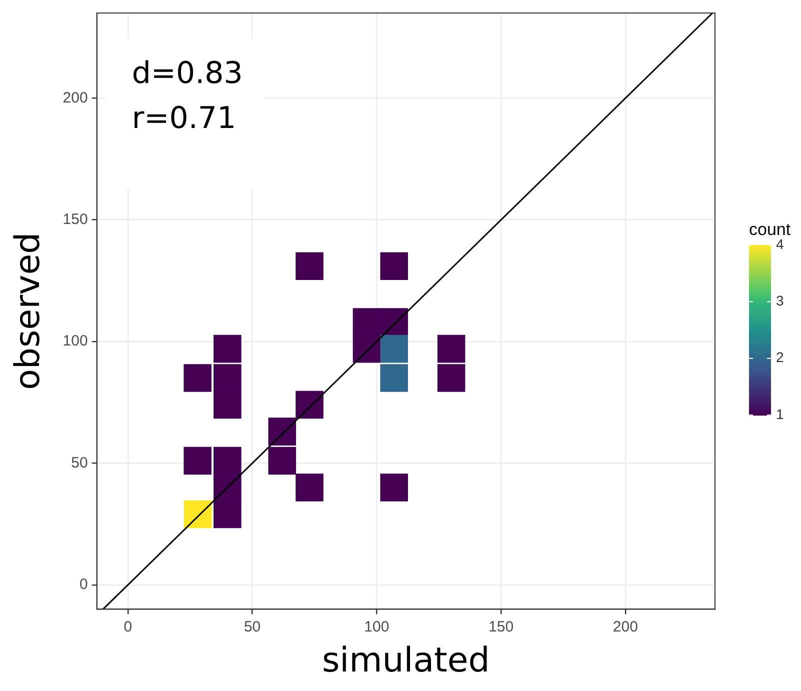 This screenshot has height=691, width=801. I want to click on y-tick-label: 150, so click(75, 219).